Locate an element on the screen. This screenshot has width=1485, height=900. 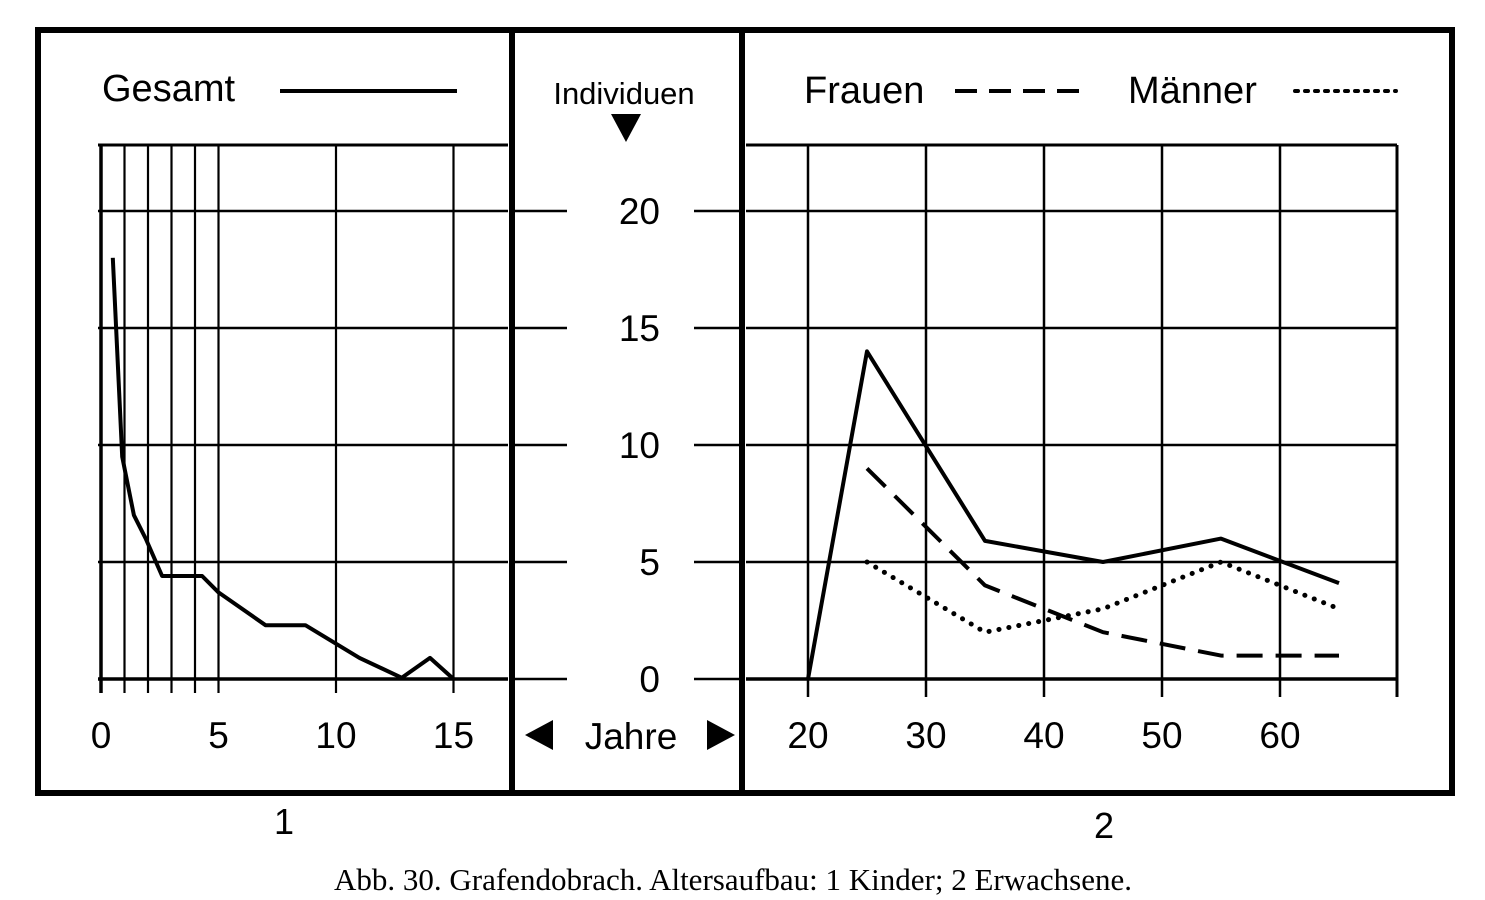
panel1-x-tick-label-15: 15 is located at coordinates (453, 735).